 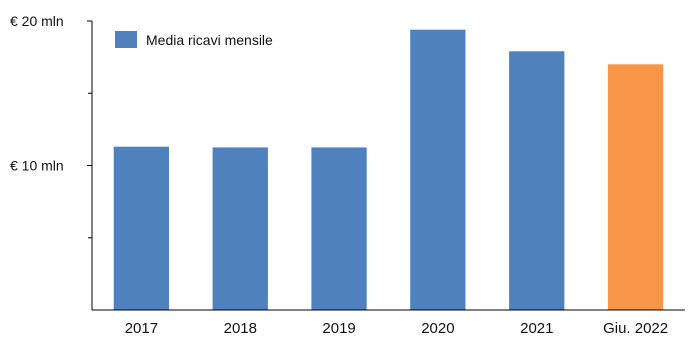 I want to click on x-tick-label: Giu. 2022, so click(x=635, y=327).